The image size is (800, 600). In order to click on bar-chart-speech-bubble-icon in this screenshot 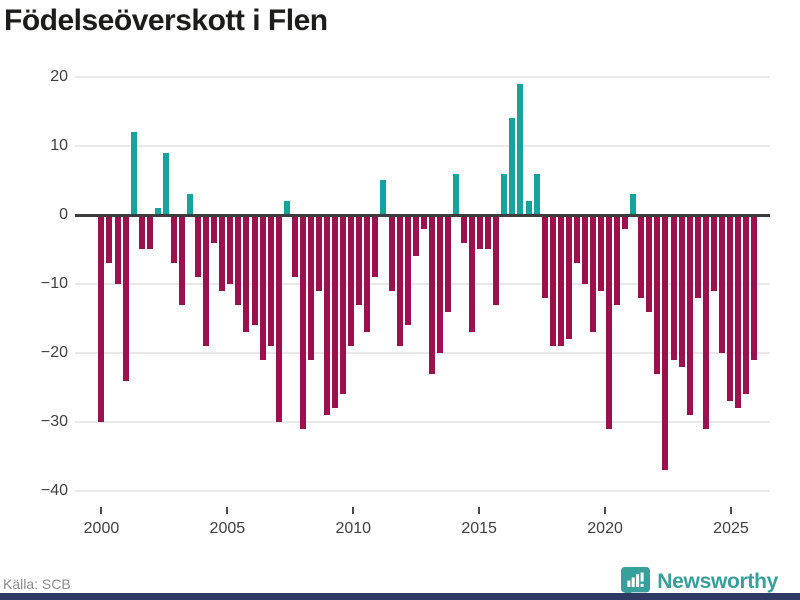, I will do `click(636, 581)`.